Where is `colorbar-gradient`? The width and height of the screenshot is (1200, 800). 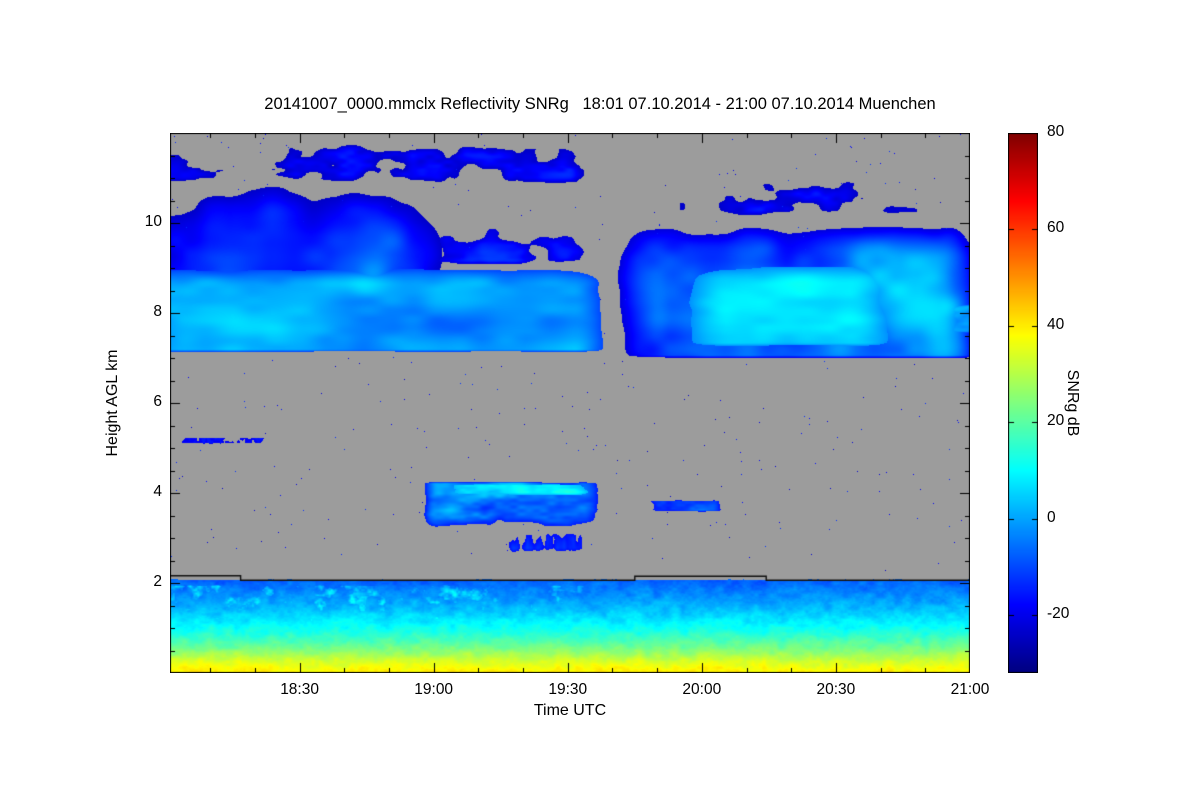
colorbar-gradient is located at coordinates (1023, 403).